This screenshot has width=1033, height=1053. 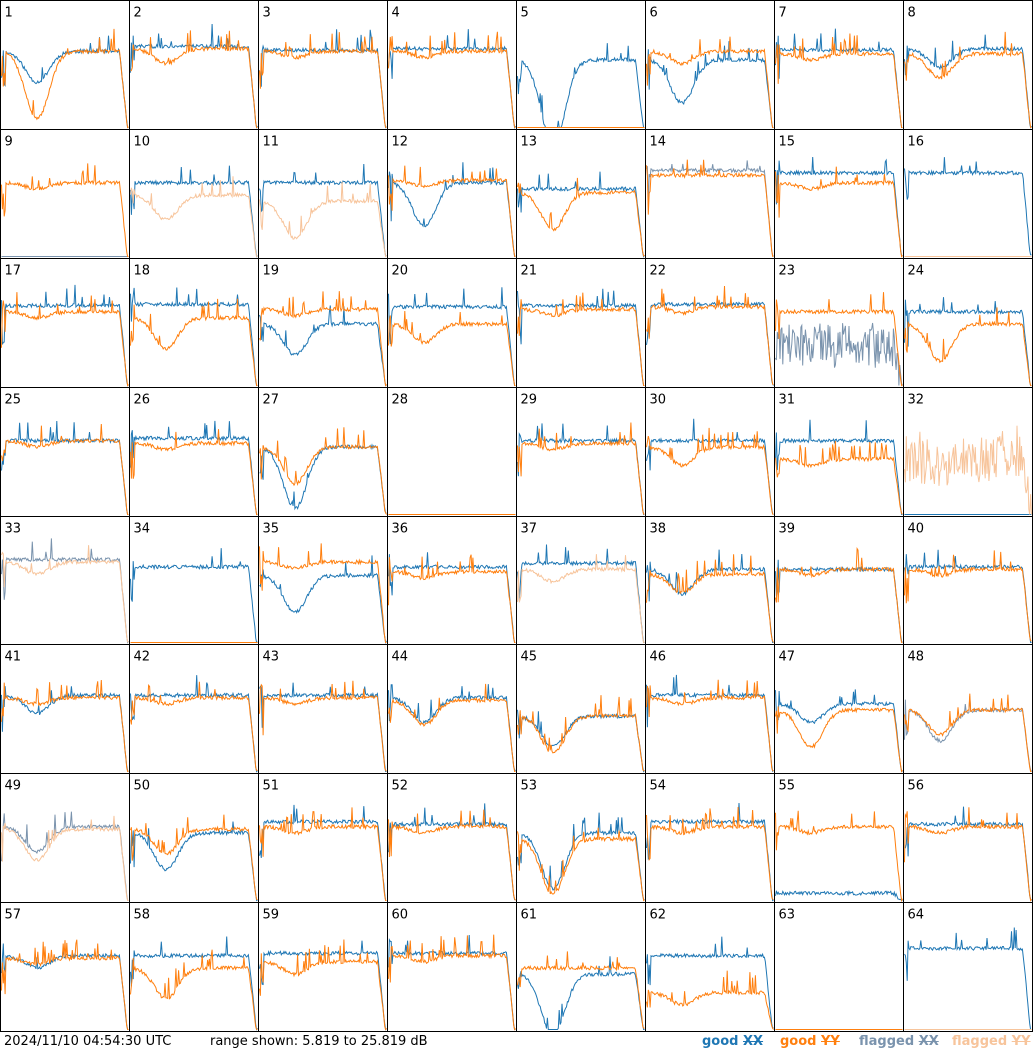 I want to click on panel-33: 33, so click(x=65, y=580).